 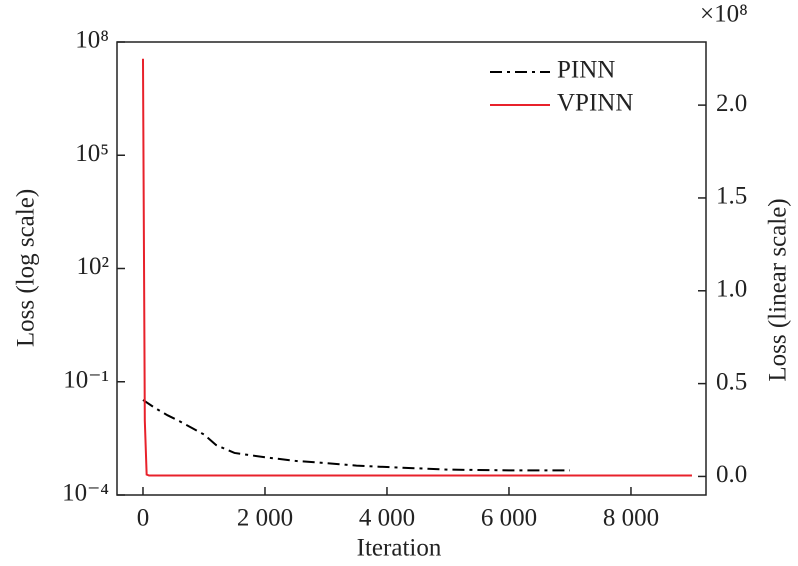 What do you see at coordinates (731, 289) in the screenshot?
I see `y2-tick-label: 1.0` at bounding box center [731, 289].